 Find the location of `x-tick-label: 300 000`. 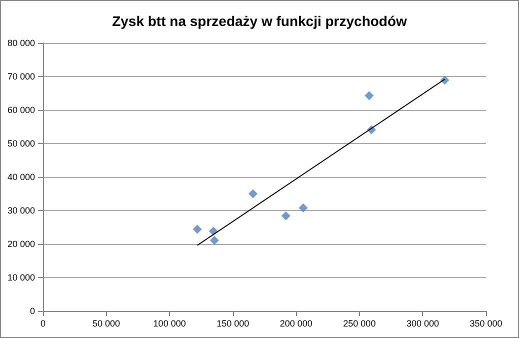

x-tick-label: 300 000 is located at coordinates (422, 323).